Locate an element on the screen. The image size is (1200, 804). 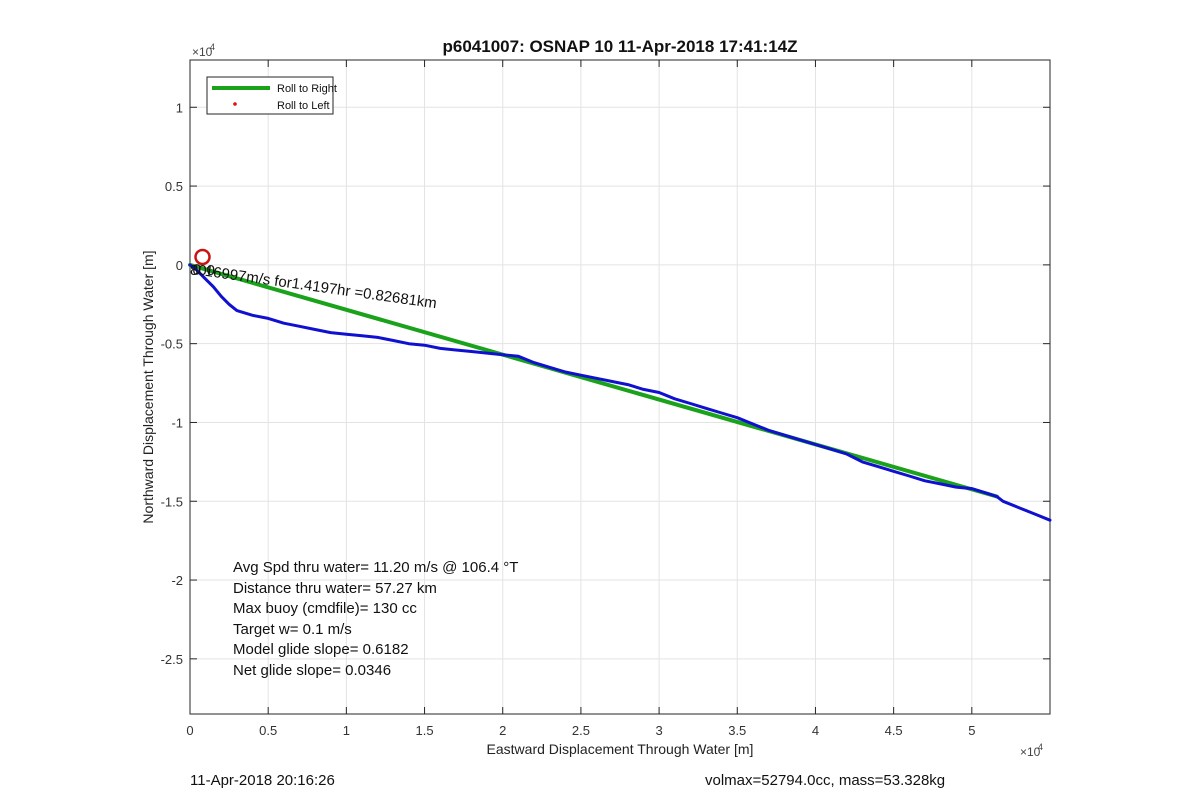
legend-swatch-roll-left is located at coordinates (235, 104).